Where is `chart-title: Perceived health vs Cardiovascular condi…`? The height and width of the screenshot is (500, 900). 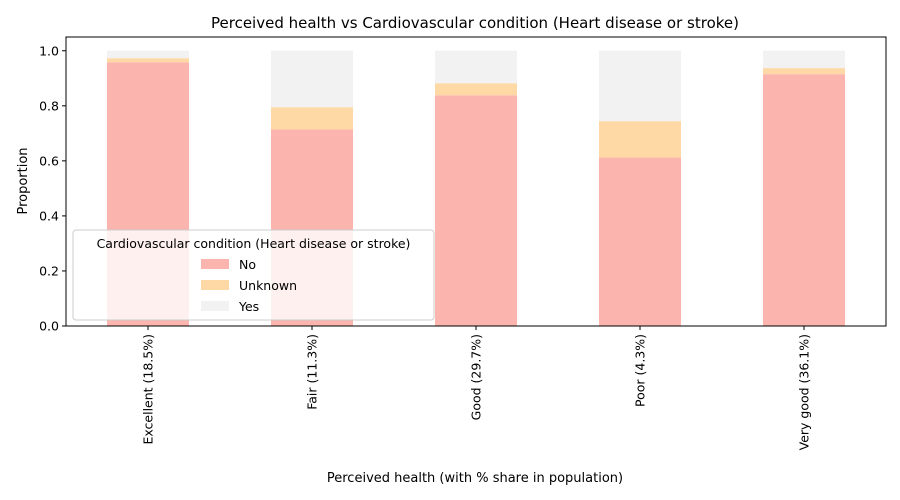
chart-title: Perceived health vs Cardiovascular condi… is located at coordinates (475, 23).